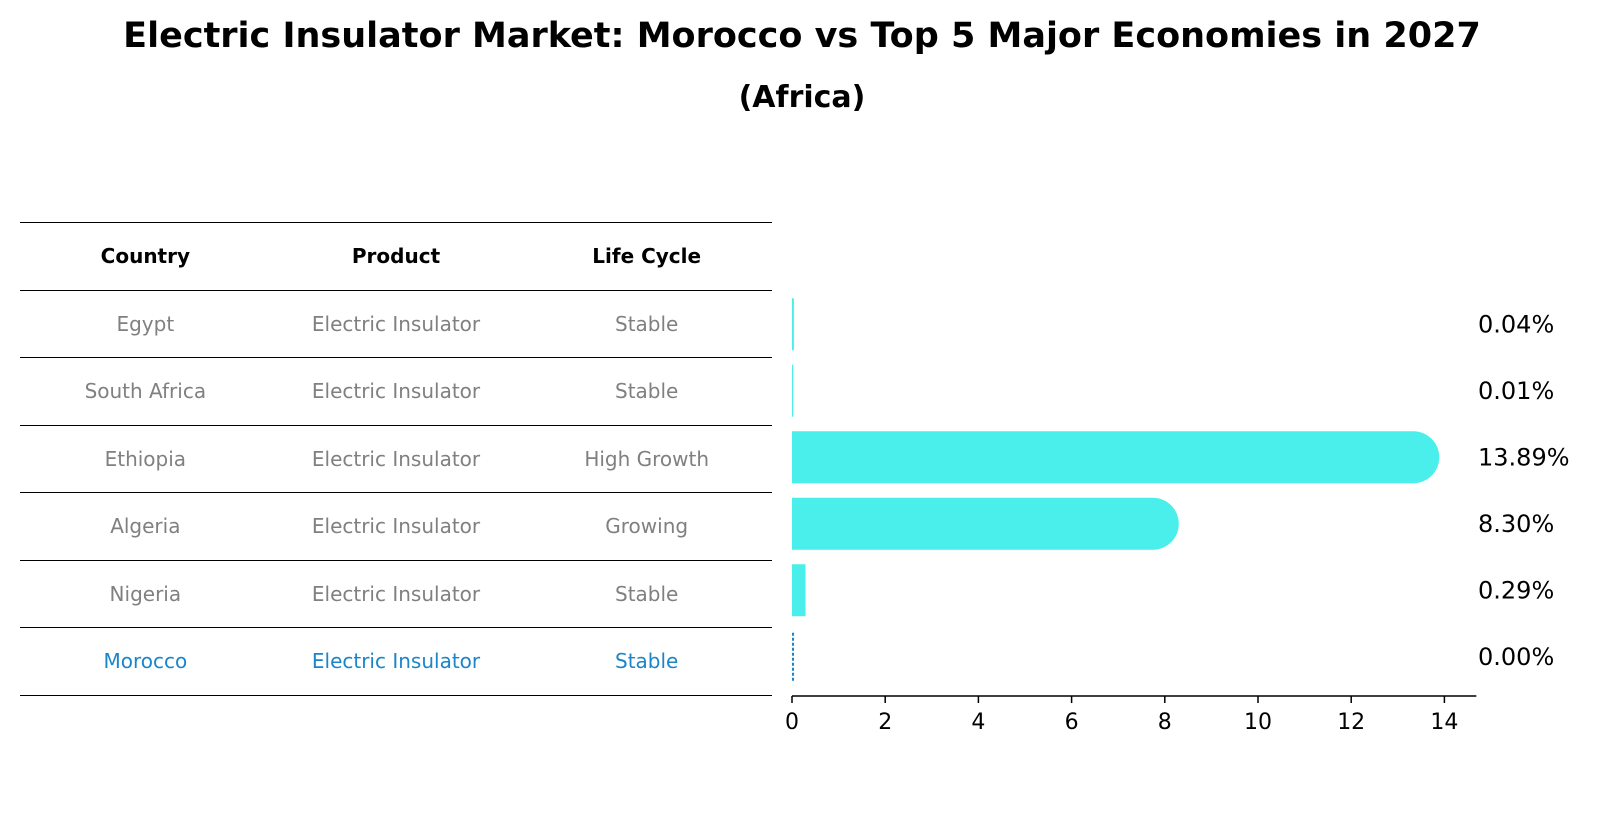 The height and width of the screenshot is (823, 1604). Describe the element at coordinates (145, 526) in the screenshot. I see `cell-country: Algeria` at that location.